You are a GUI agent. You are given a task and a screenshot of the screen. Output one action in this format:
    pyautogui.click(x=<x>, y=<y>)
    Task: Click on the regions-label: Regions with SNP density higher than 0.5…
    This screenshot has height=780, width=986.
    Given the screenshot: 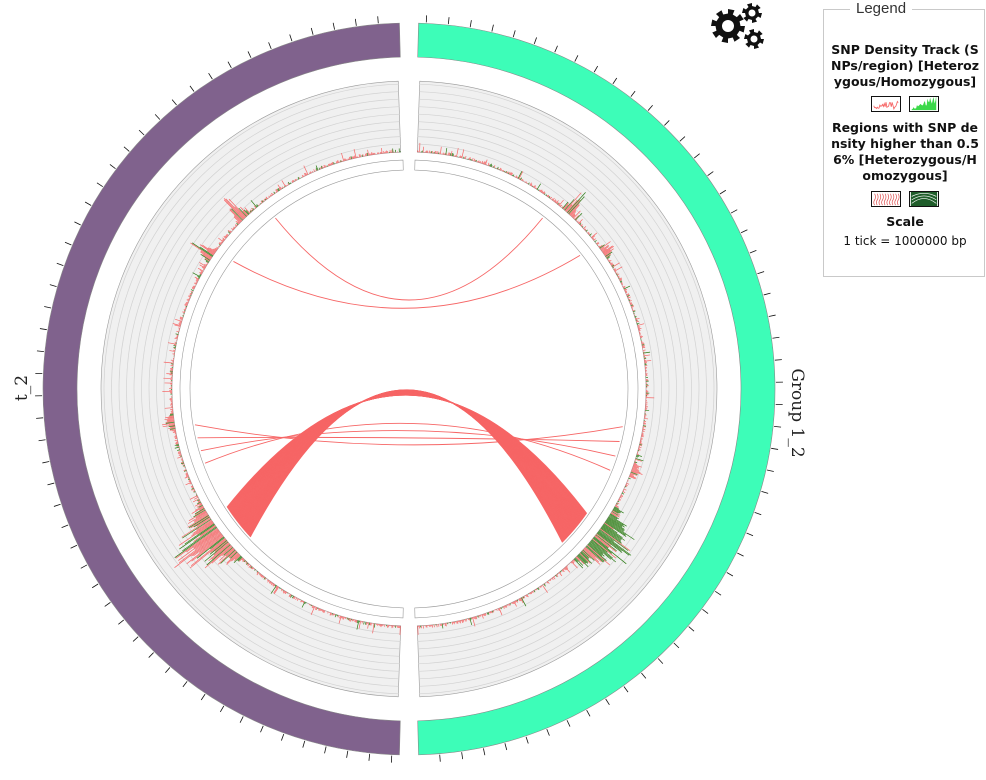 What is the action you would take?
    pyautogui.click(x=905, y=151)
    